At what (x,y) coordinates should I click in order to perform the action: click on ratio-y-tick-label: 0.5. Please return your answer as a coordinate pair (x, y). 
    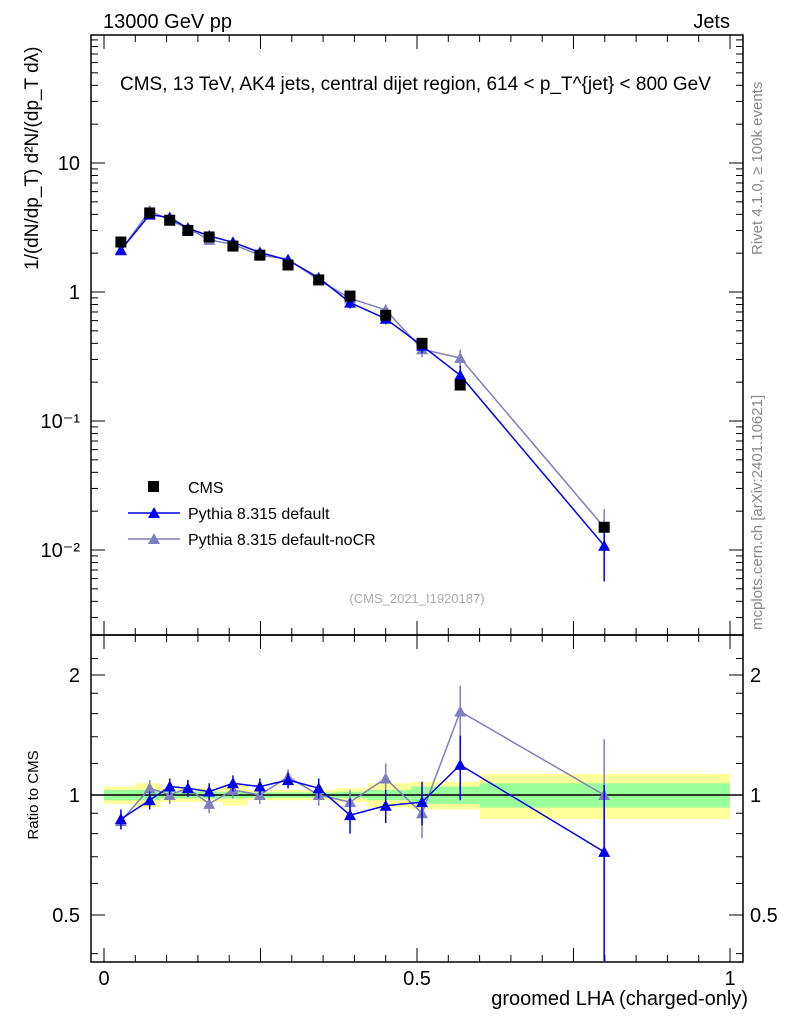
    Looking at the image, I should click on (66, 916).